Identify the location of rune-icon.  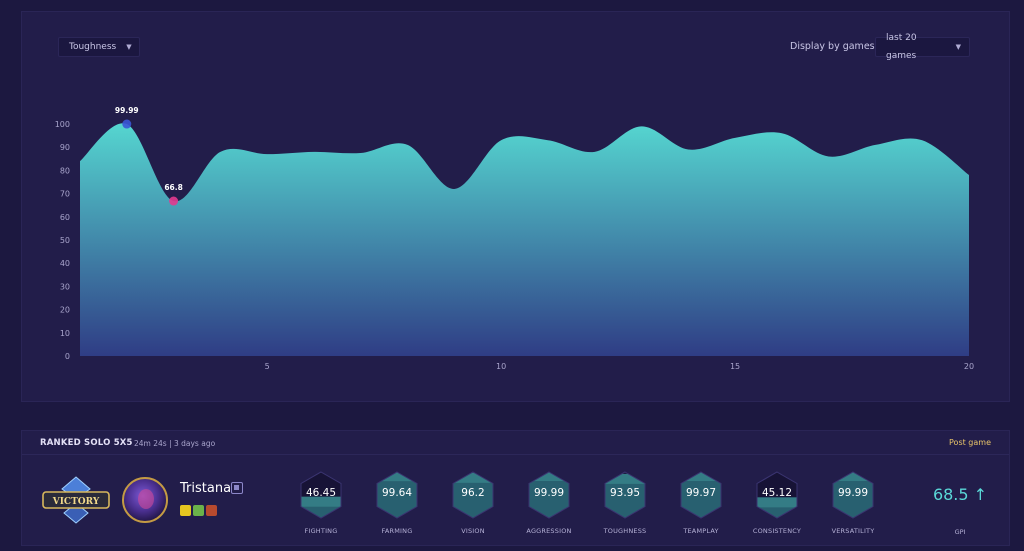
(211, 510).